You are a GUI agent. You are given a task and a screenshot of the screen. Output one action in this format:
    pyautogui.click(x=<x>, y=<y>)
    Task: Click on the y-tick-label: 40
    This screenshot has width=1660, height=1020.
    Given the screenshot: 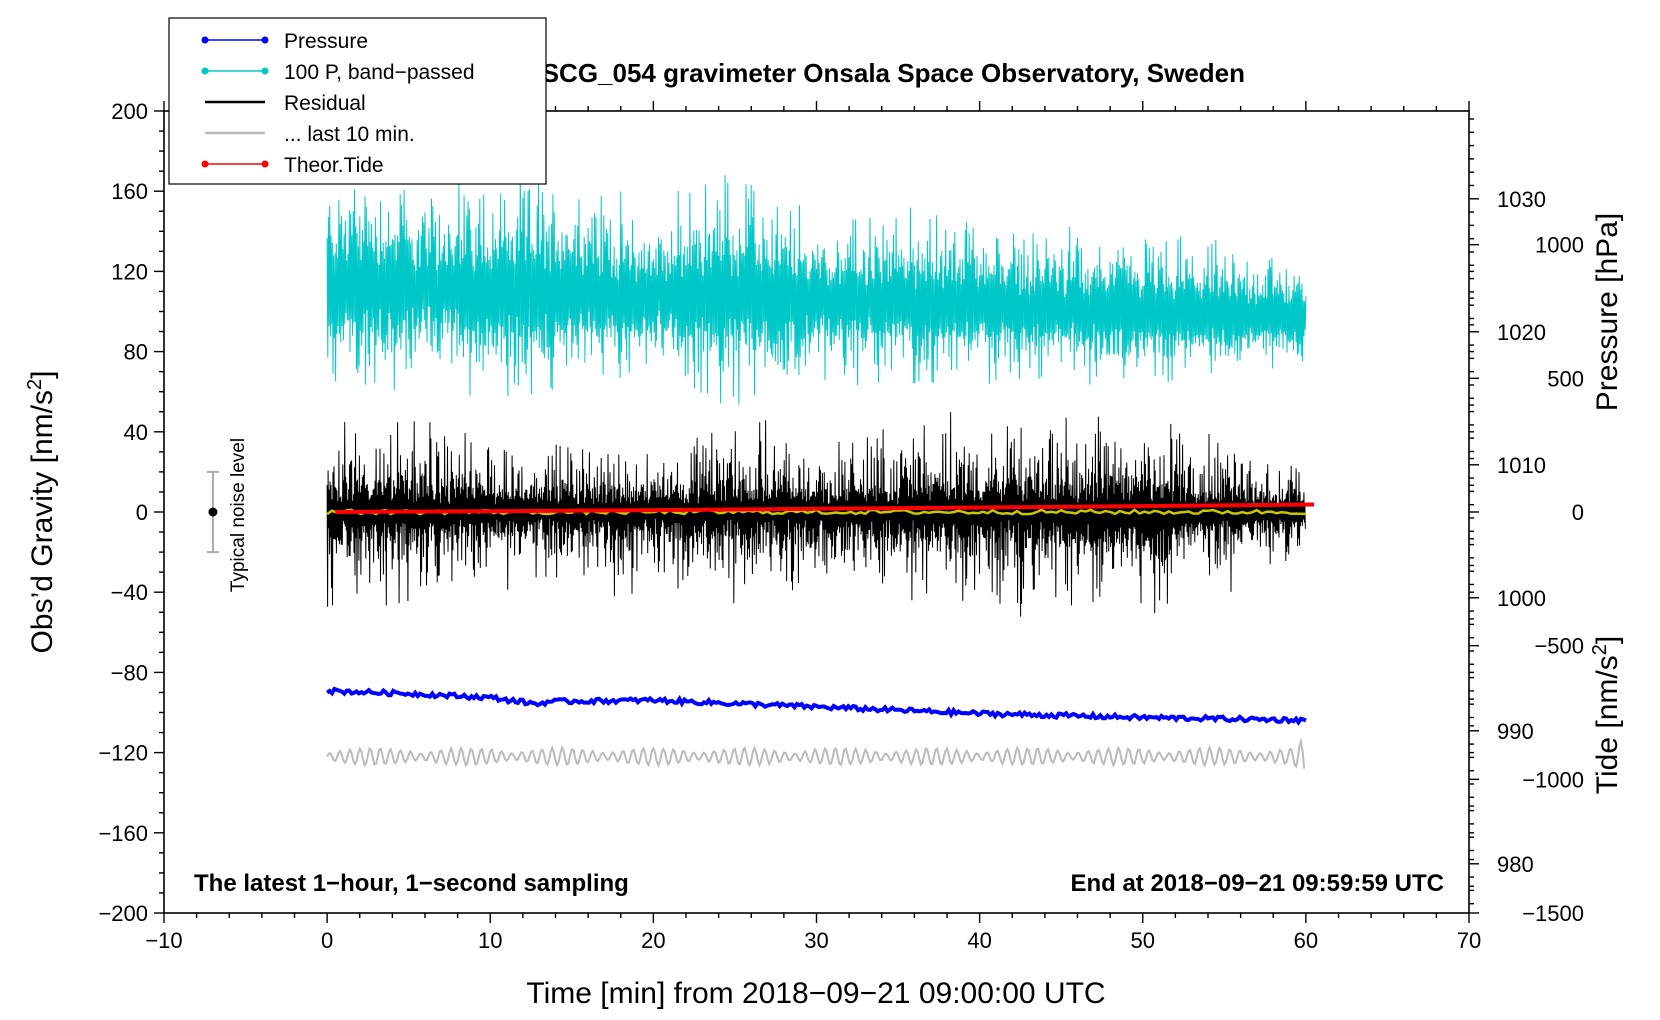 What is the action you would take?
    pyautogui.click(x=136, y=432)
    